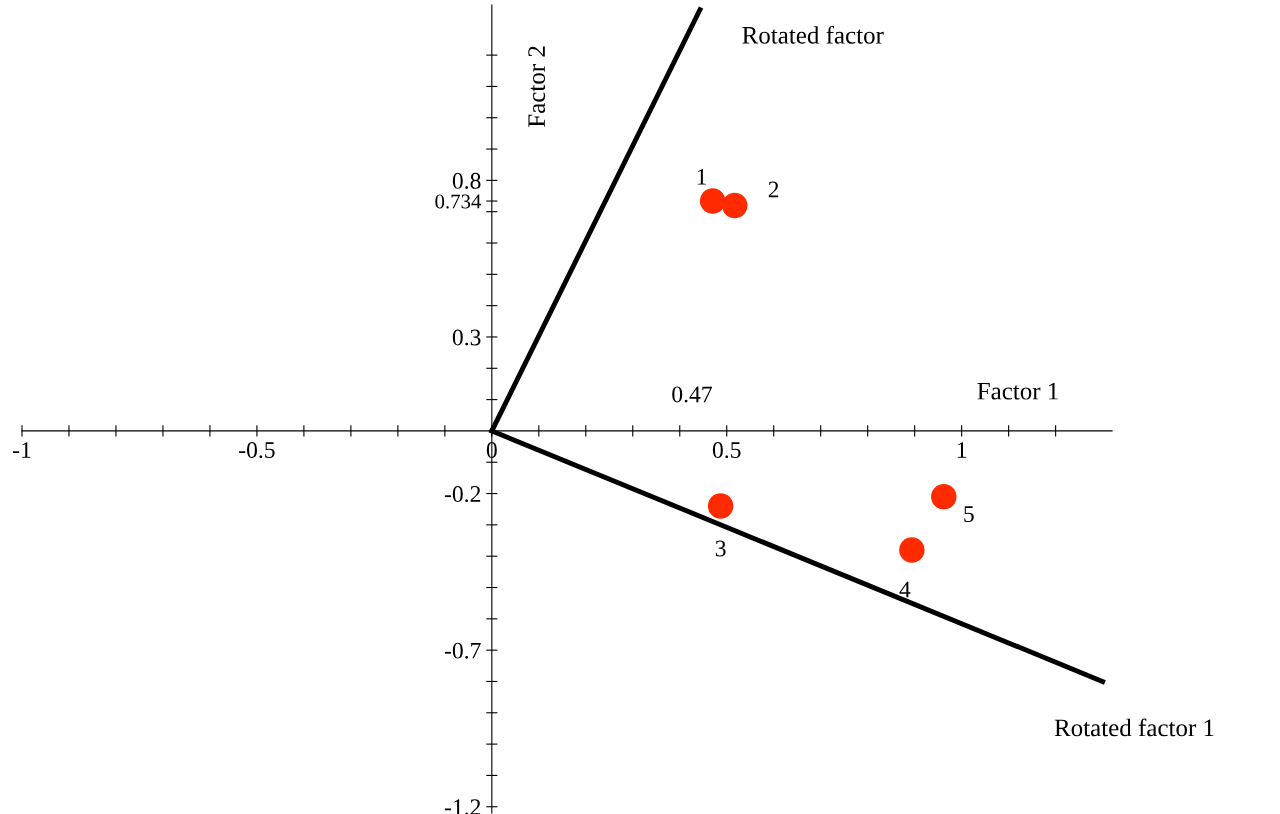 This screenshot has height=814, width=1280. Describe the element at coordinates (692, 394) in the screenshot. I see `annotation: 0.47` at that location.